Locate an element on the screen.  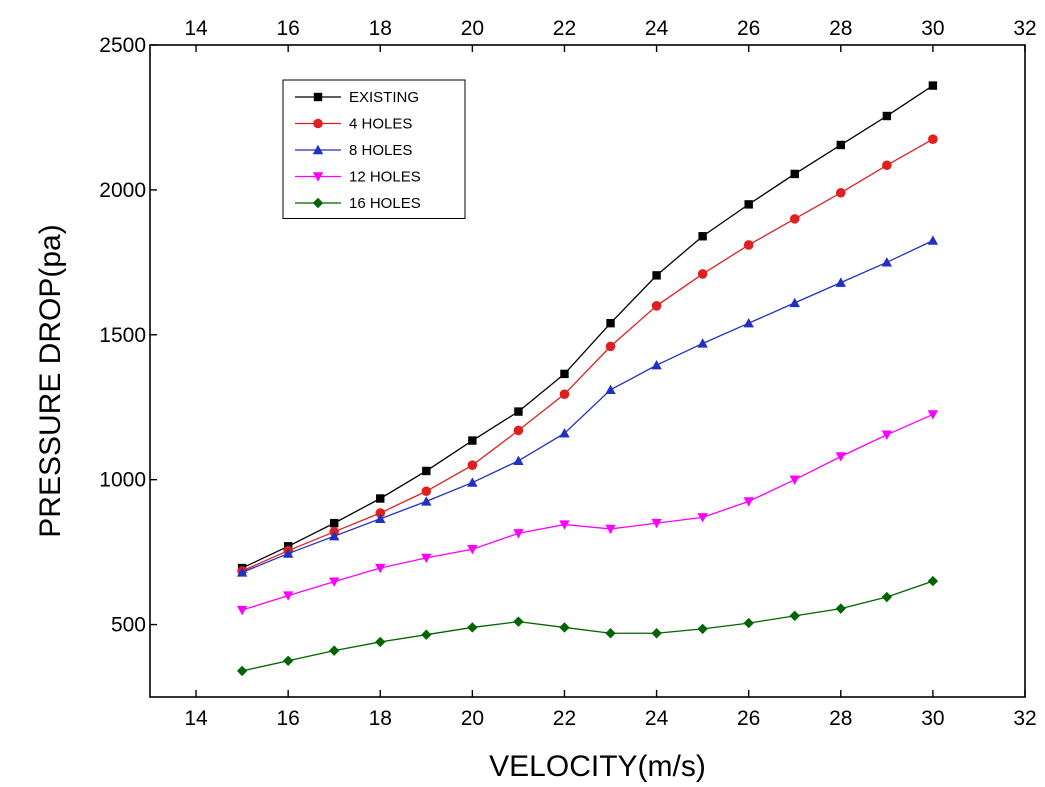
y-axis-title: PRESSURE DROP(pa) is located at coordinates (50, 380).